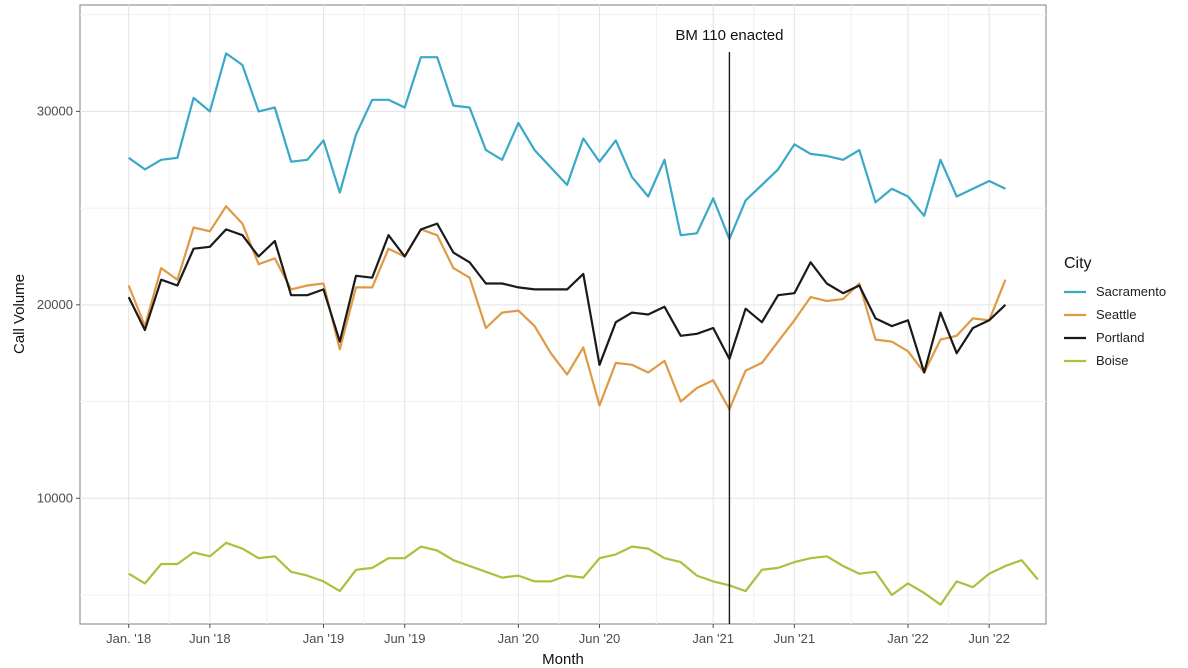 This screenshot has width=1188, height=668. What do you see at coordinates (55, 110) in the screenshot?
I see `y-tick-label: 30000` at bounding box center [55, 110].